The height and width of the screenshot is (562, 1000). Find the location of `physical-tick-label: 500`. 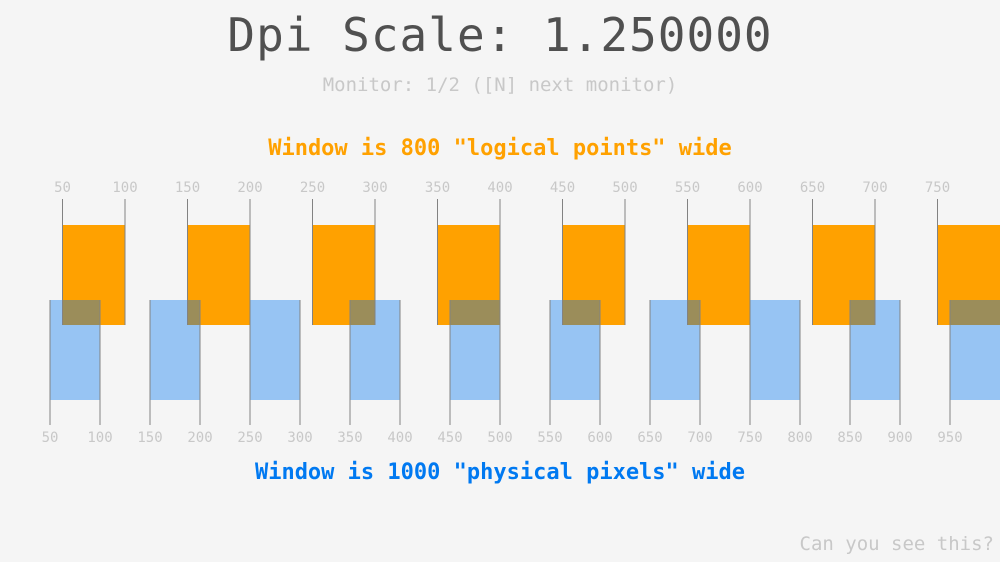

physical-tick-label: 500 is located at coordinates (499, 438).